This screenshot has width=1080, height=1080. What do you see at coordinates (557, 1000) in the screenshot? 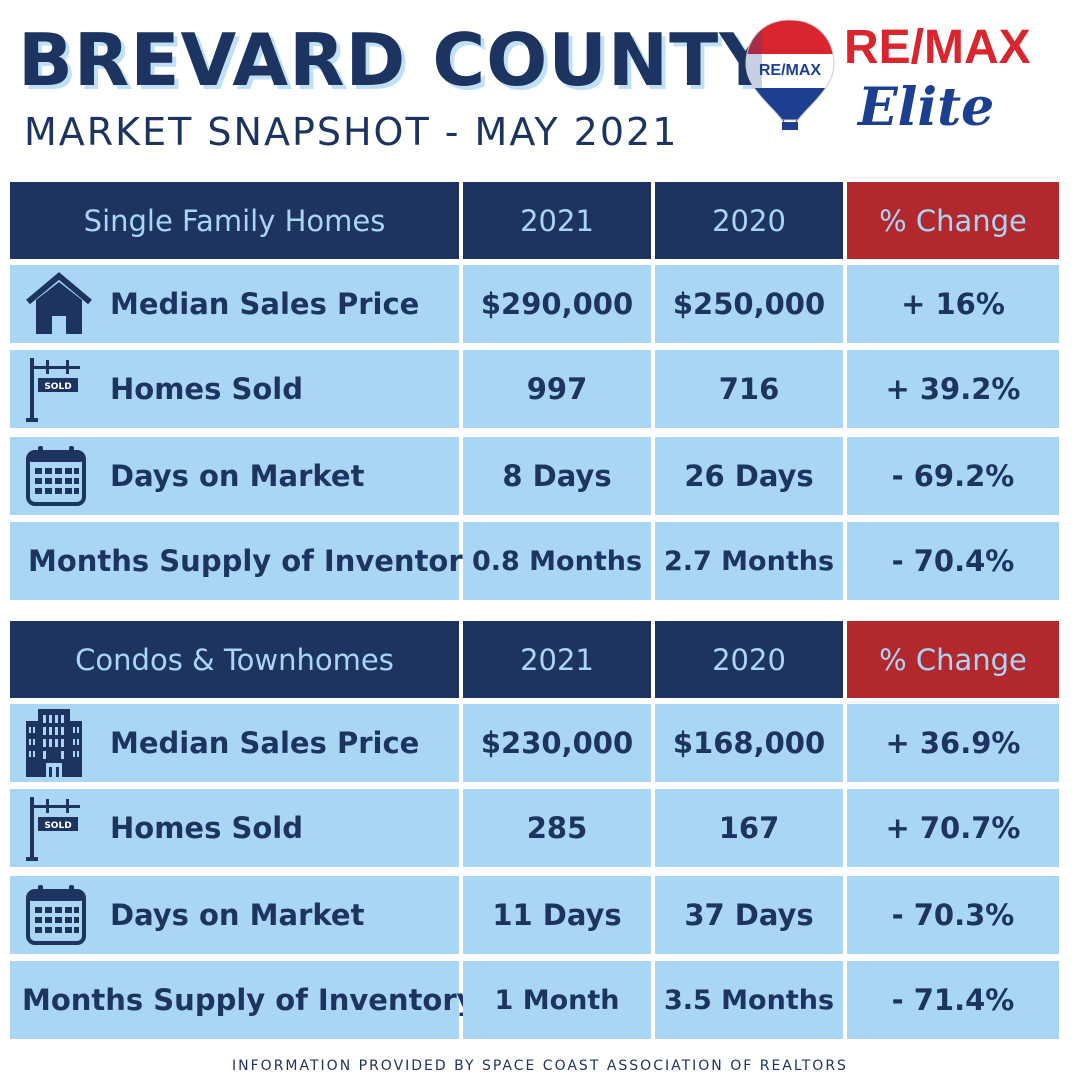
I see `value-2021: 1 Month` at bounding box center [557, 1000].